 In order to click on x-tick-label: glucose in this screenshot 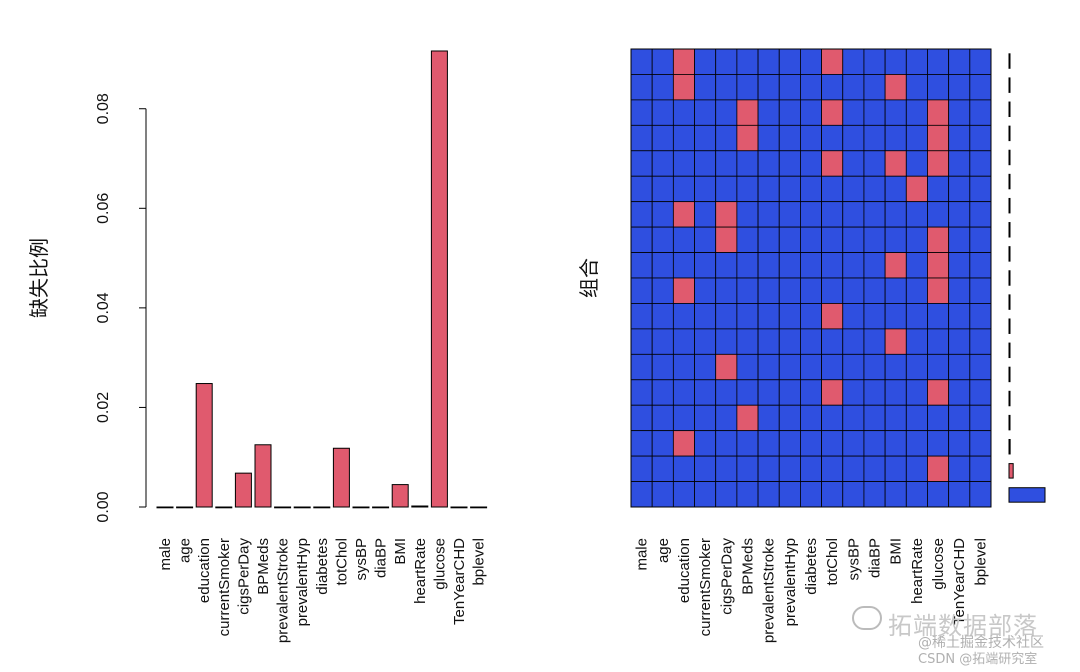, I will do `click(439, 564)`.